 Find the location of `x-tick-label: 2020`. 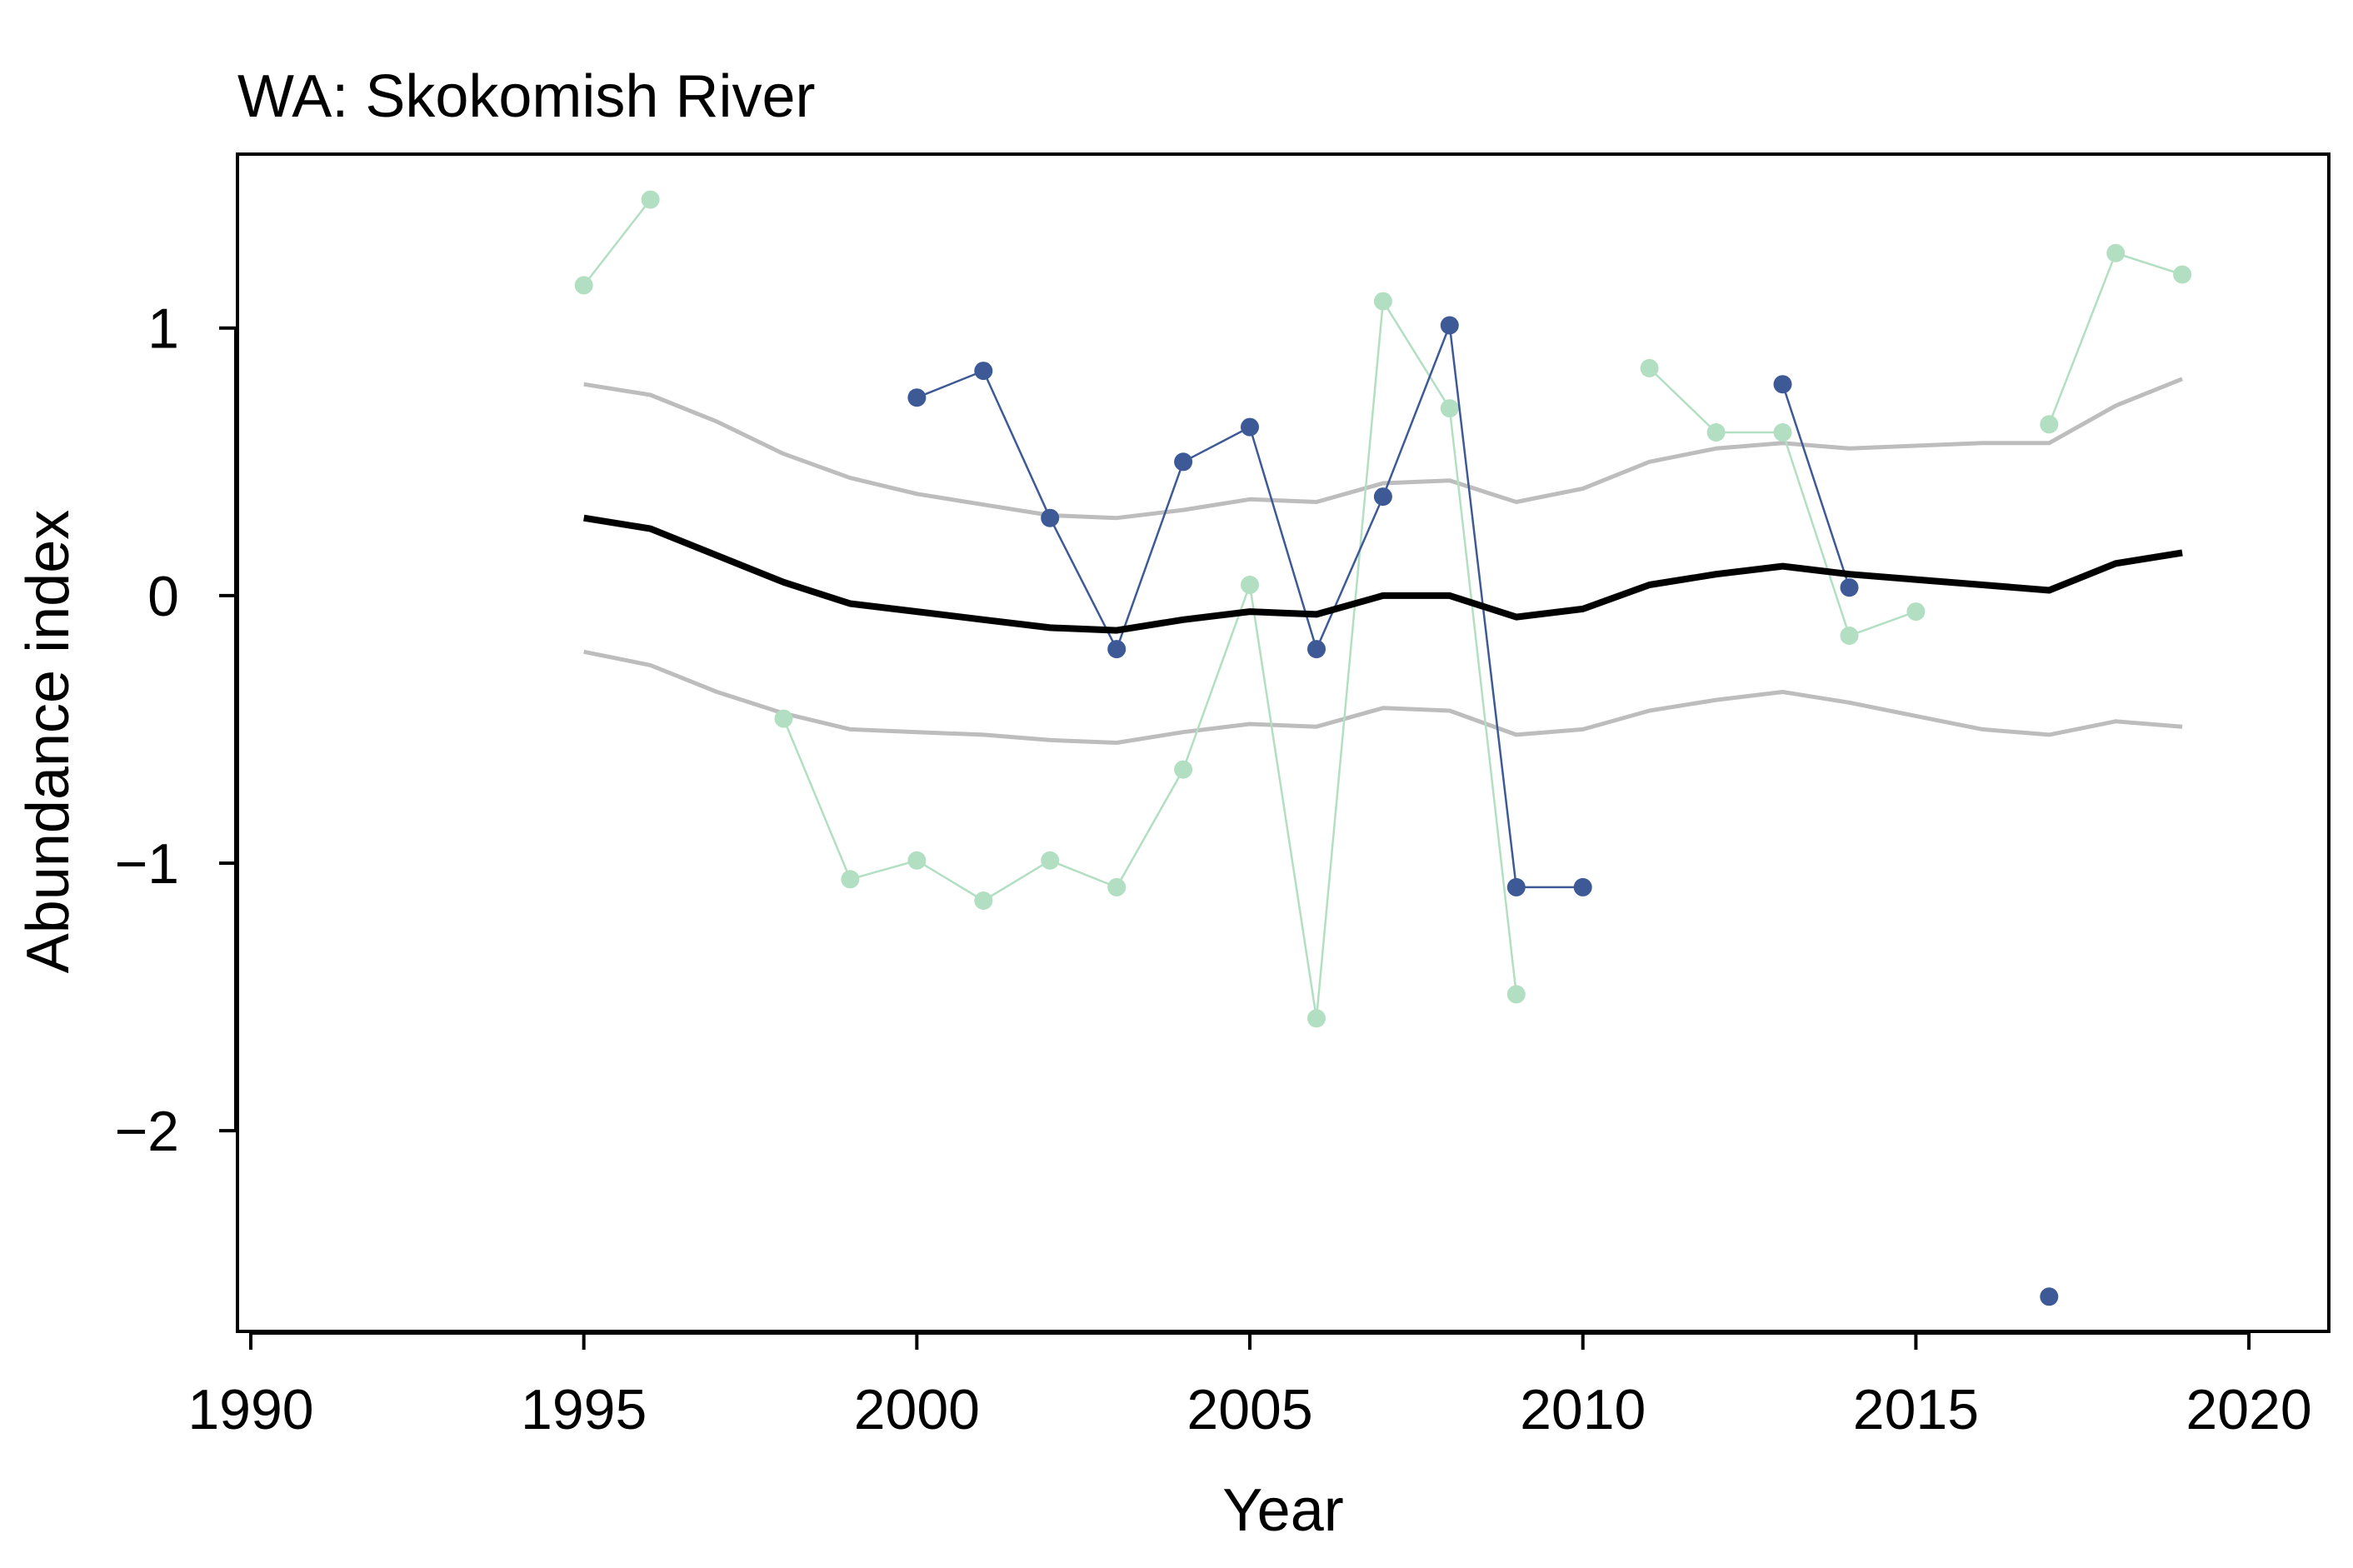

x-tick-label: 2020 is located at coordinates (2248, 1409).